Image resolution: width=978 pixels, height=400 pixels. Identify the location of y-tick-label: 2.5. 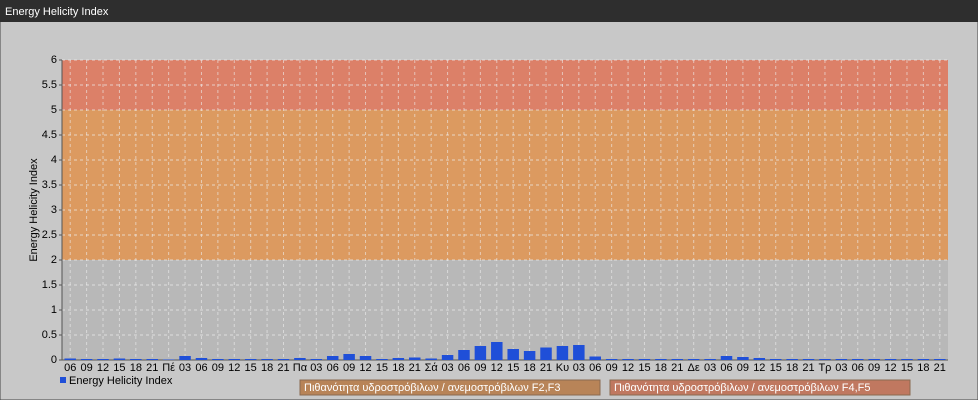
(49, 235).